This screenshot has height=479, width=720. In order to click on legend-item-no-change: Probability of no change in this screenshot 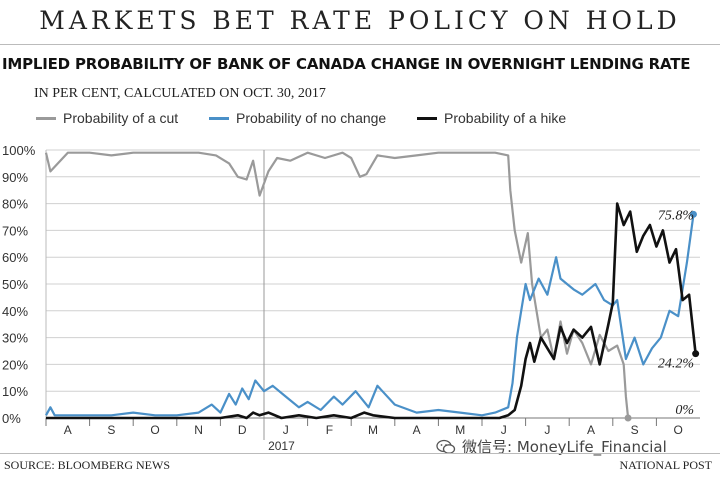, I will do `click(297, 118)`.